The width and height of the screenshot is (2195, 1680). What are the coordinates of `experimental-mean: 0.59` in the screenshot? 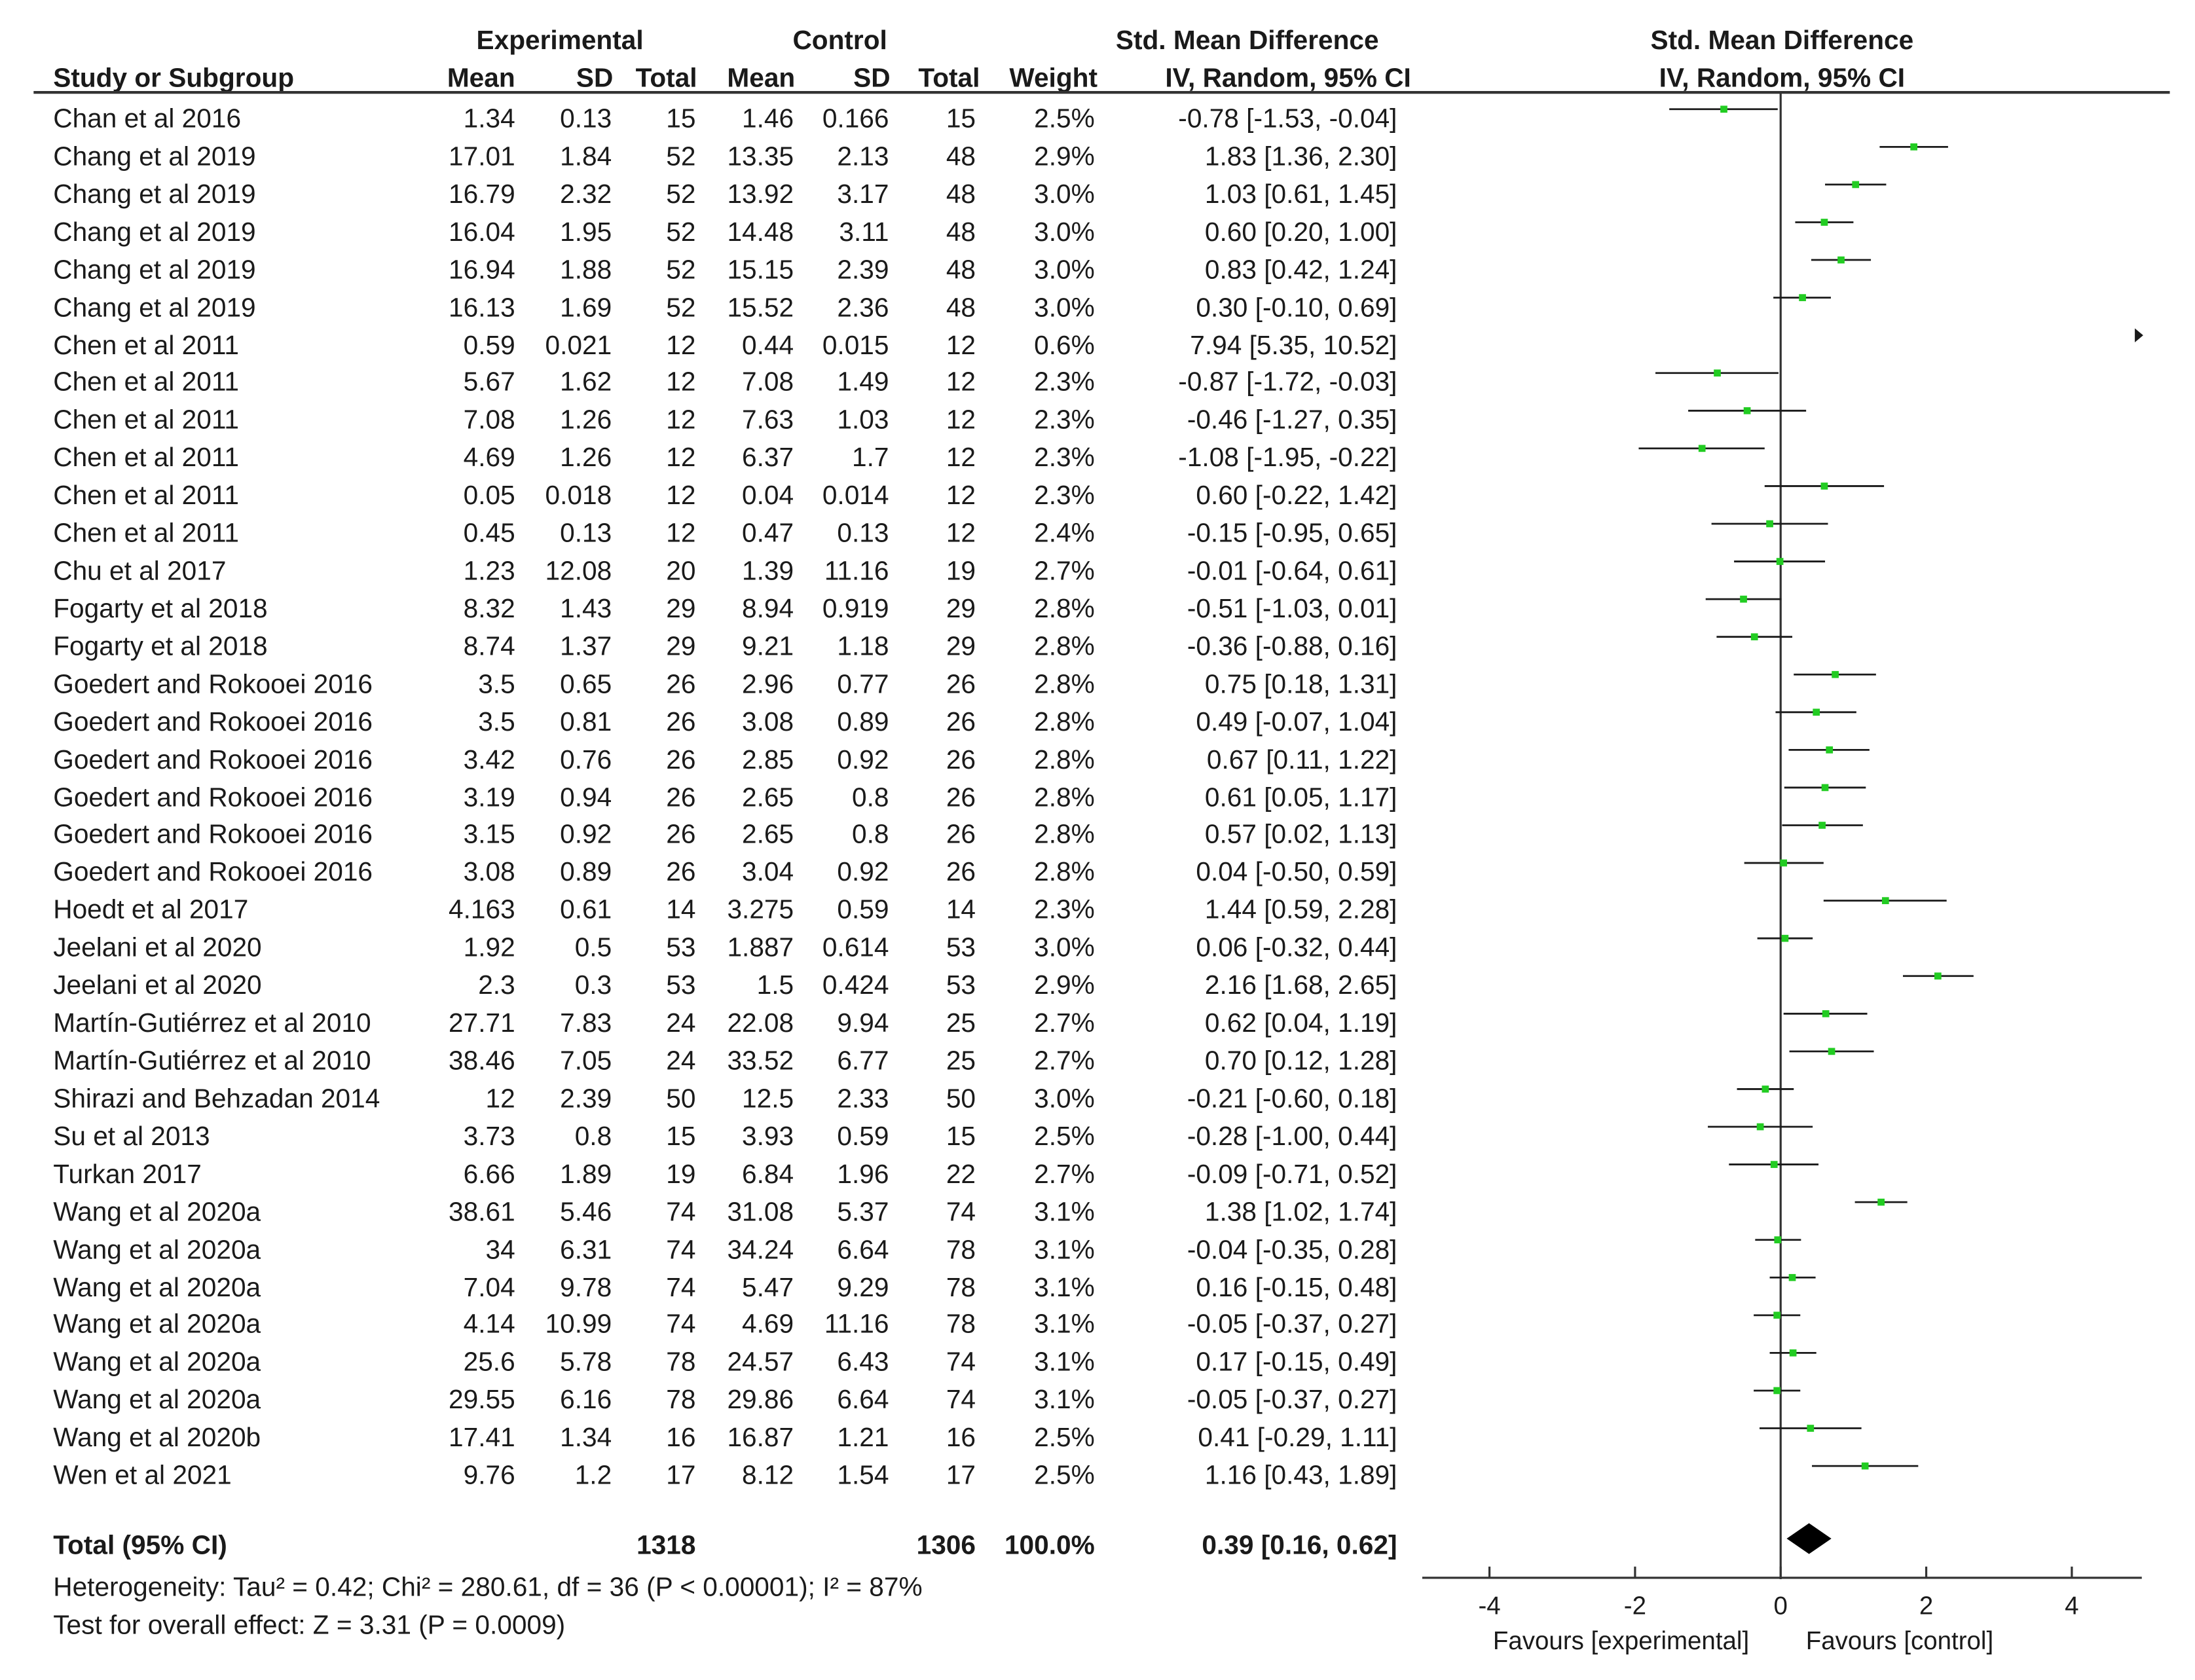 It's located at (489, 346).